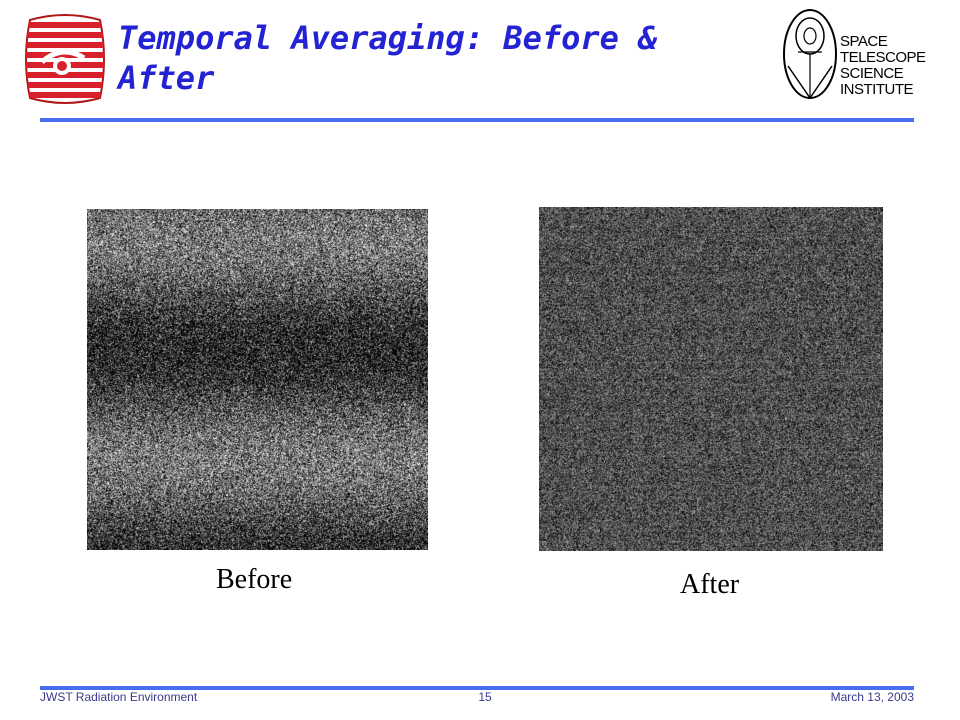 Image resolution: width=960 pixels, height=720 pixels. Describe the element at coordinates (388, 58) in the screenshot. I see `slide-title: Temporal Averaging: Before & After` at that location.